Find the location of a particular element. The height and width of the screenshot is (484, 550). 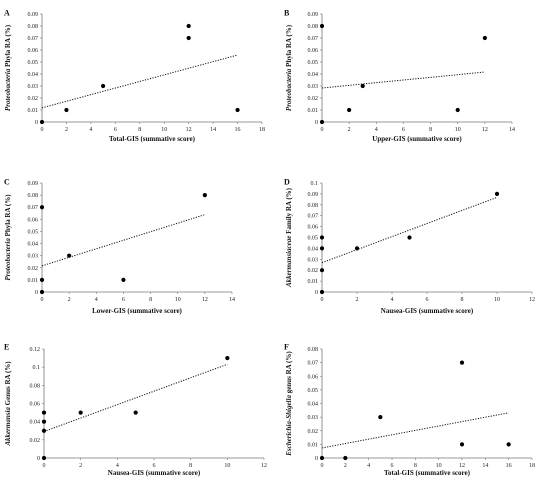

y-tick-label: 0.1 is located at coordinates (315, 184).